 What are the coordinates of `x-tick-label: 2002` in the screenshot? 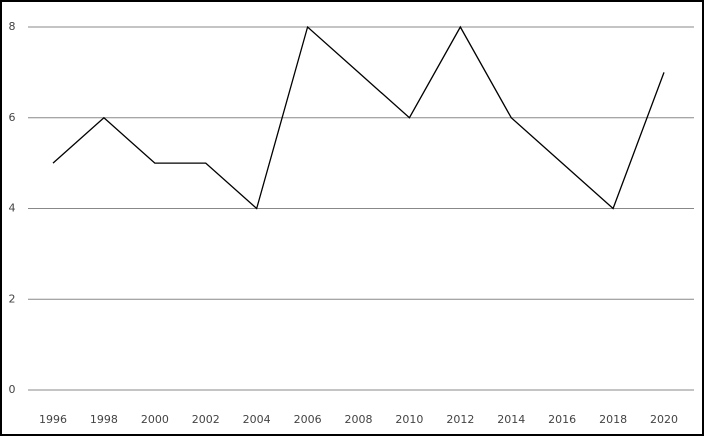 It's located at (206, 419).